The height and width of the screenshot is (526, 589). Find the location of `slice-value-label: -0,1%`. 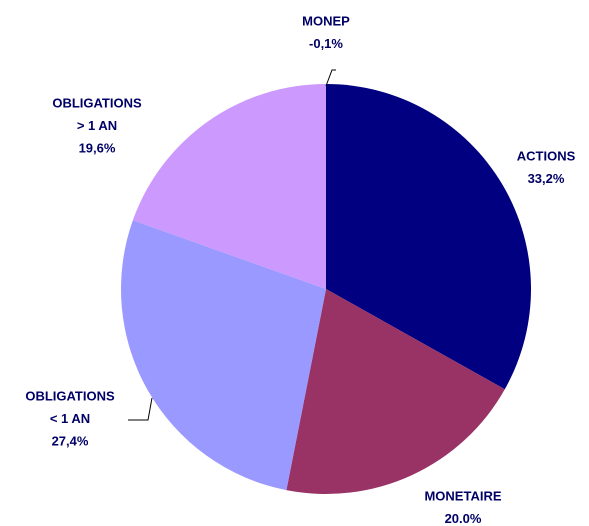

slice-value-label: -0,1% is located at coordinates (326, 43).